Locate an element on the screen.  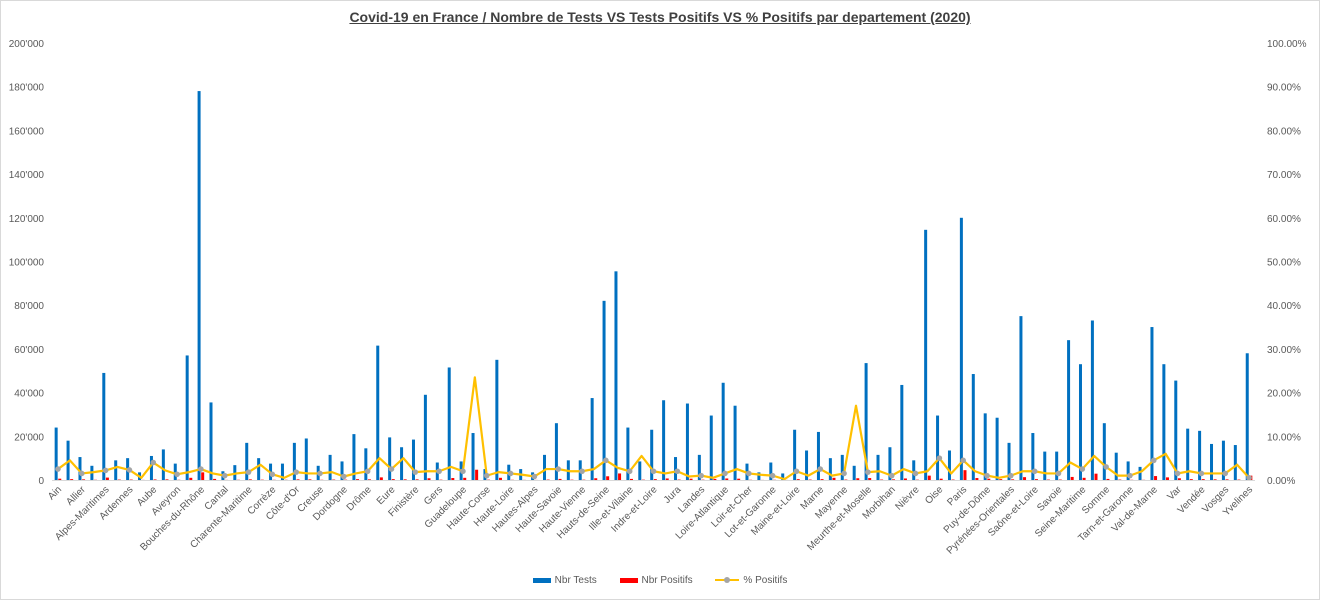
y-left-tick-label: 40'000 is located at coordinates (29, 394).